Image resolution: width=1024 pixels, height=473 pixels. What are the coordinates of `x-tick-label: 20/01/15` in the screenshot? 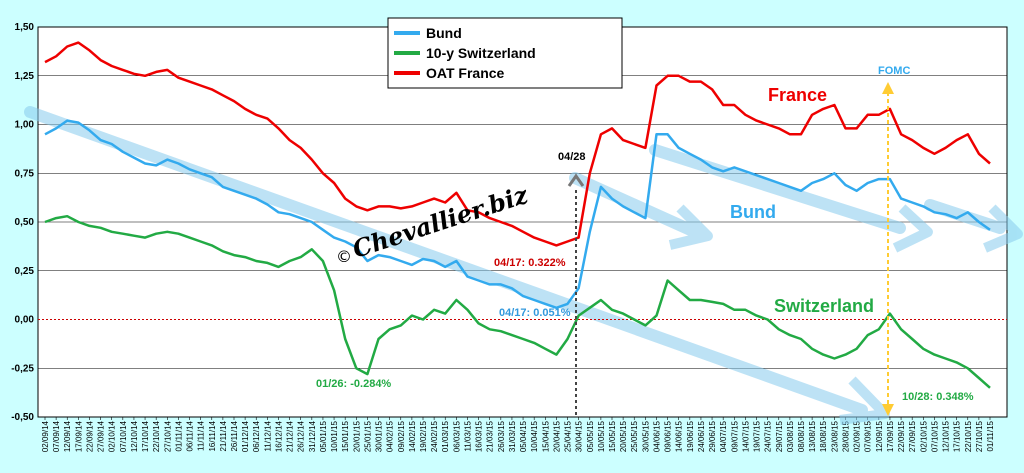 It's located at (356, 436).